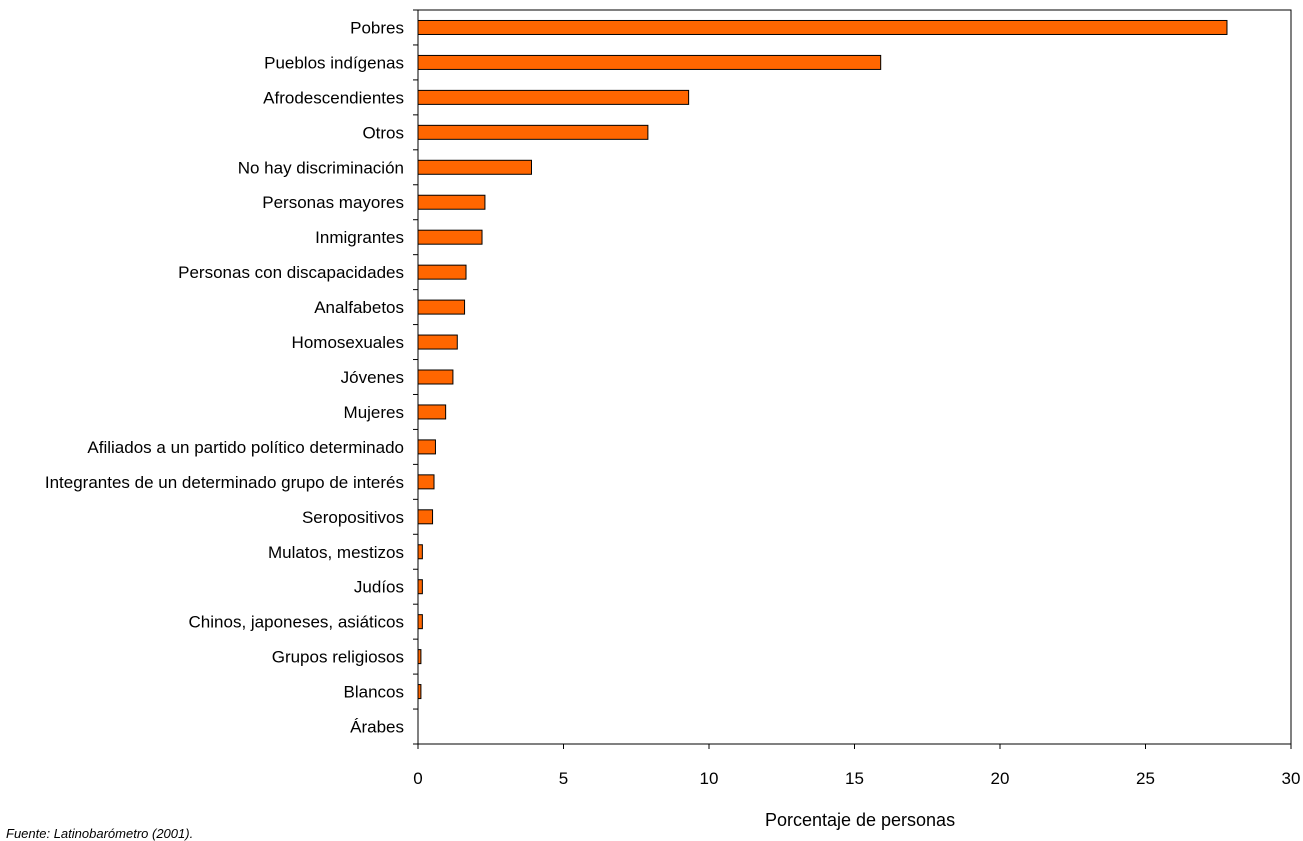 The height and width of the screenshot is (841, 1303). What do you see at coordinates (1145, 778) in the screenshot?
I see `x-tick-label: 25` at bounding box center [1145, 778].